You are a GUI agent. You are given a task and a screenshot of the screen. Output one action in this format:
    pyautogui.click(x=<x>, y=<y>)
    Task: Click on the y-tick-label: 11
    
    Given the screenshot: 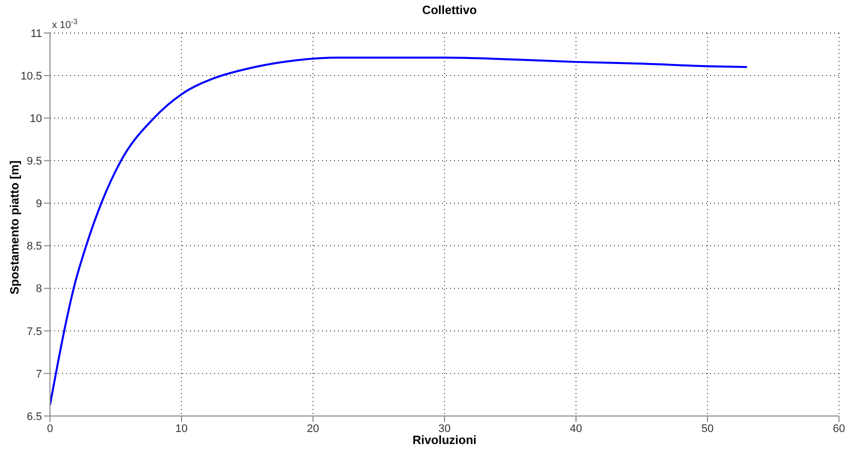 What is the action you would take?
    pyautogui.click(x=36, y=34)
    